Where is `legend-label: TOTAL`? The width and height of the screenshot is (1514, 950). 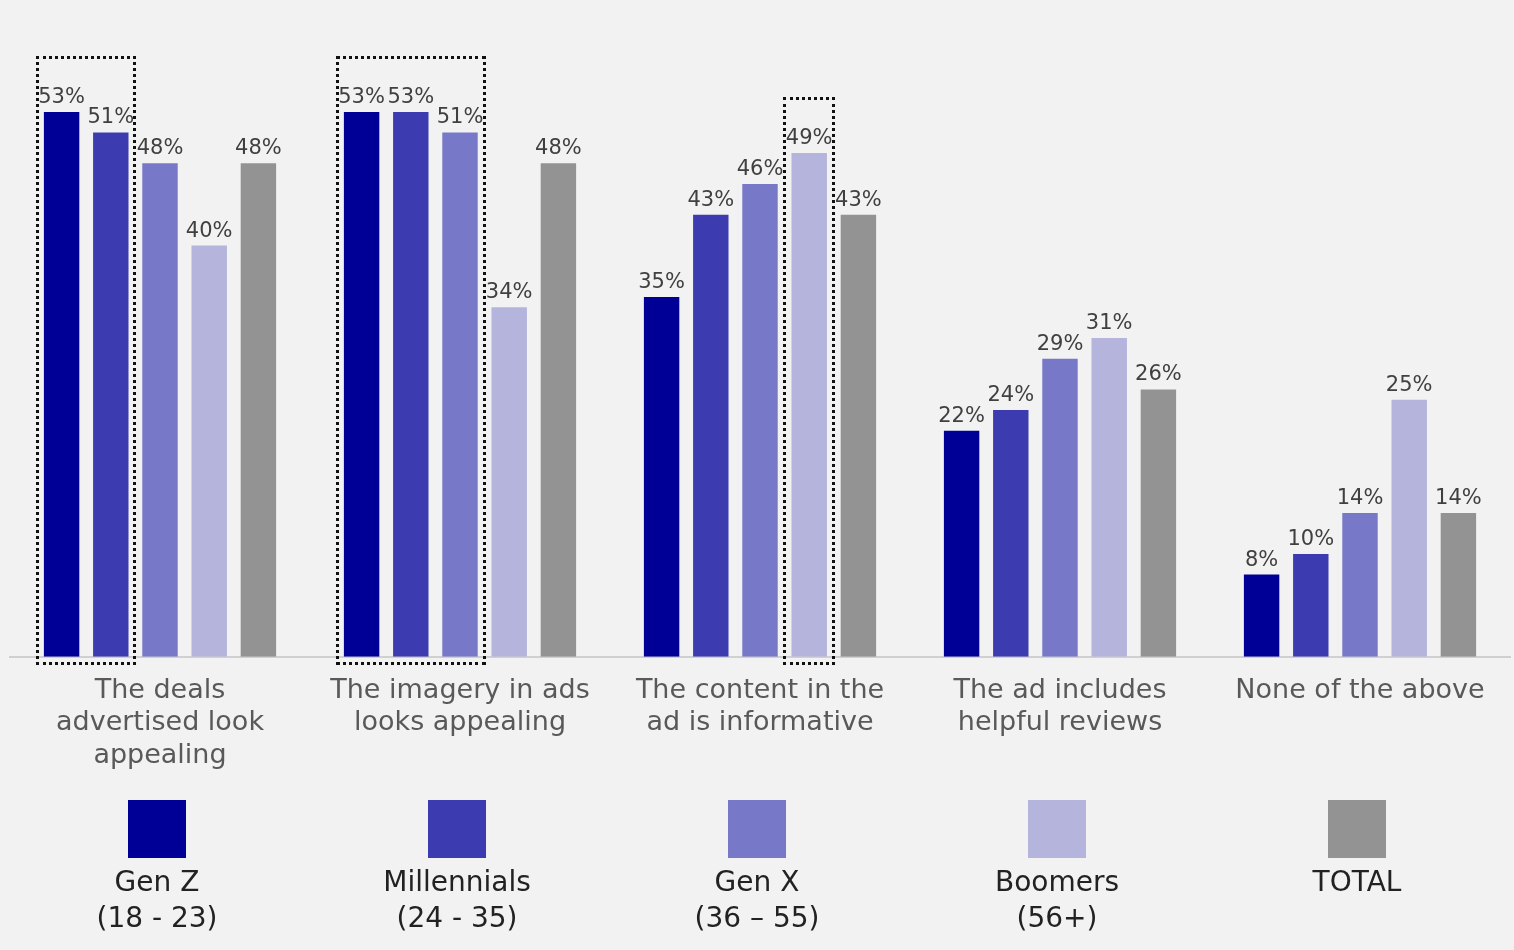
legend-label: TOTAL is located at coordinates (1357, 882).